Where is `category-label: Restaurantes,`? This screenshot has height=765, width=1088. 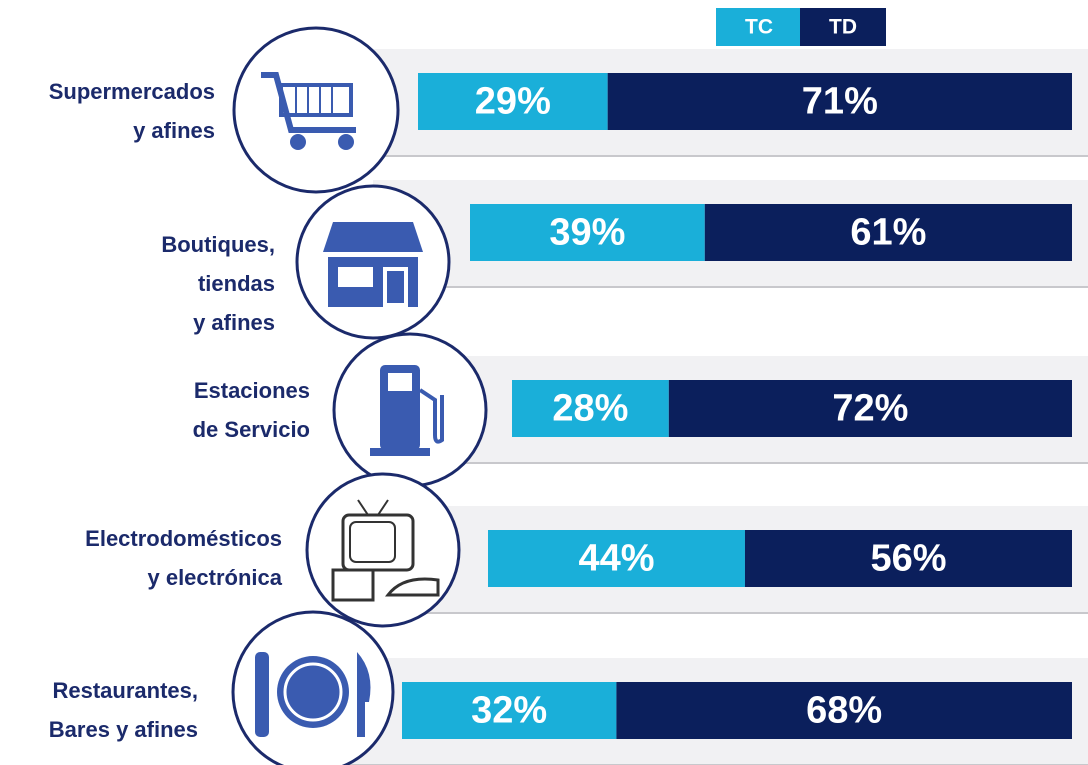 category-label: Restaurantes, is located at coordinates (125, 690).